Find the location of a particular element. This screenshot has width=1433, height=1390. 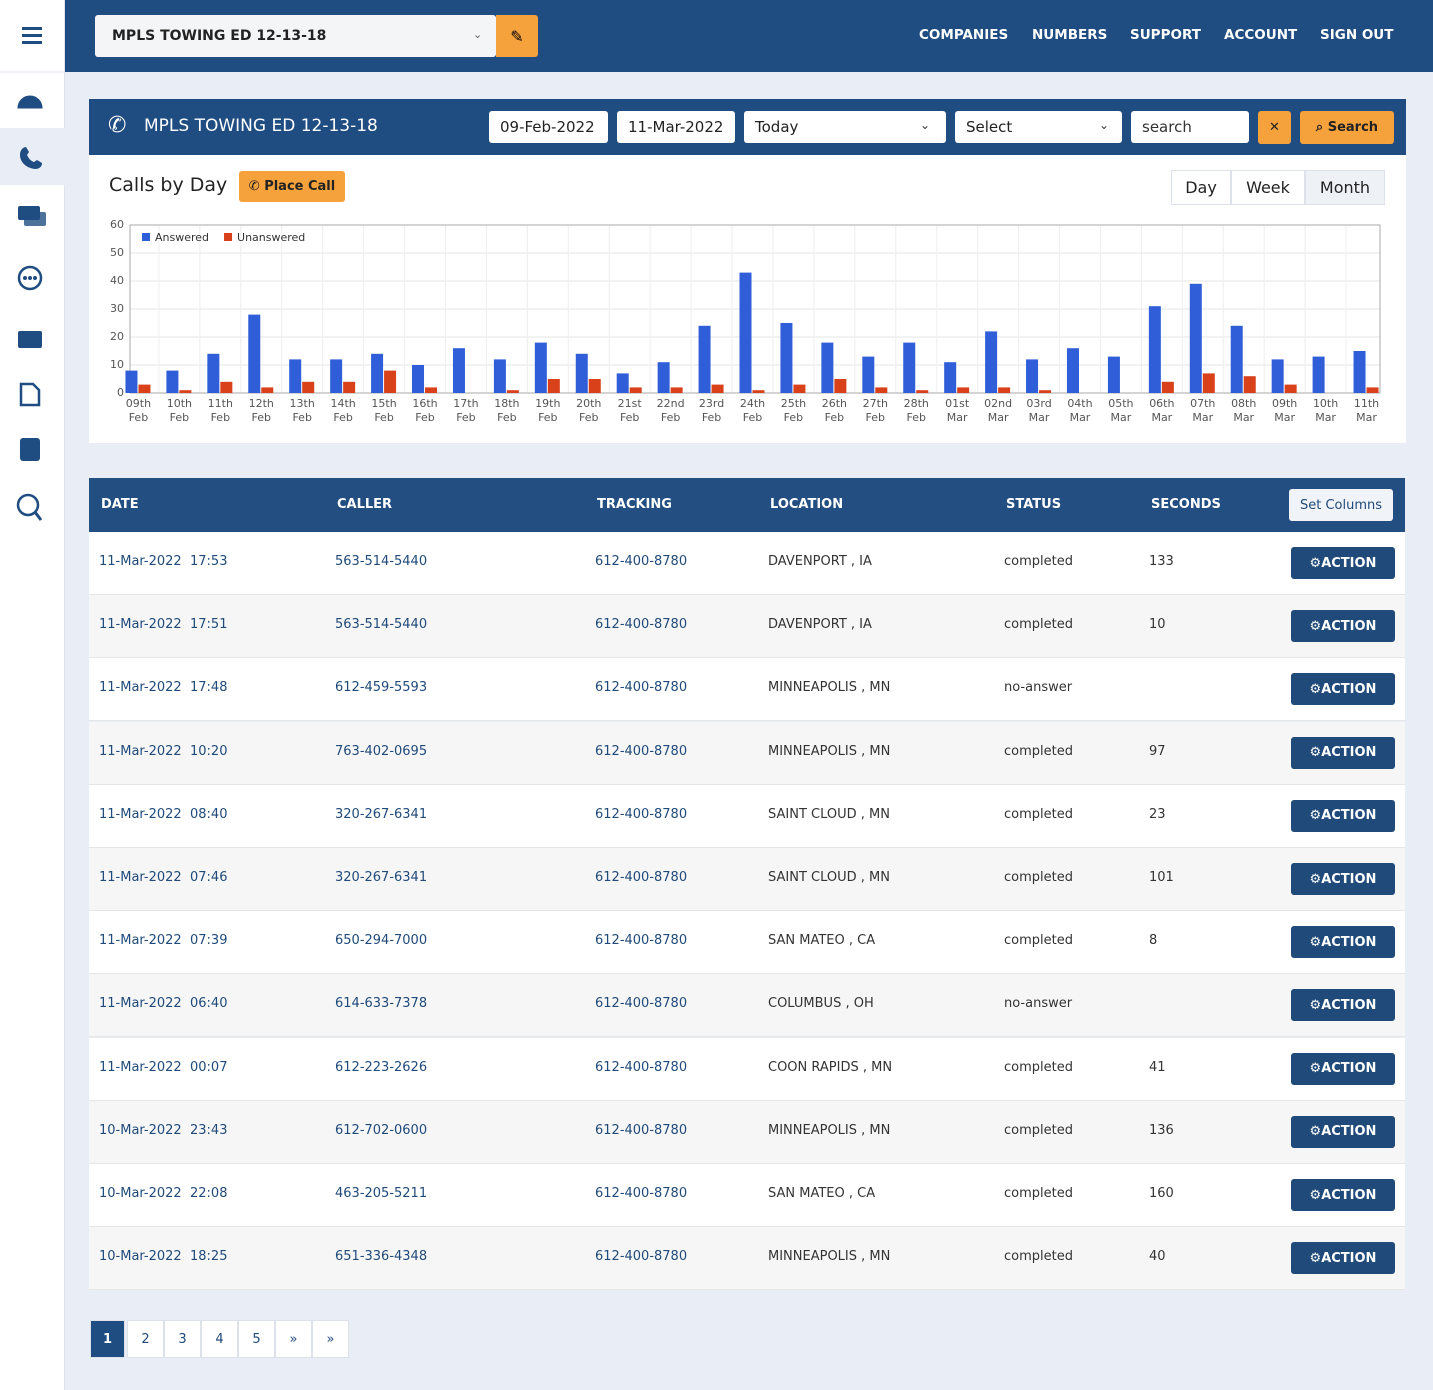

table-row is located at coordinates (747, 1259).